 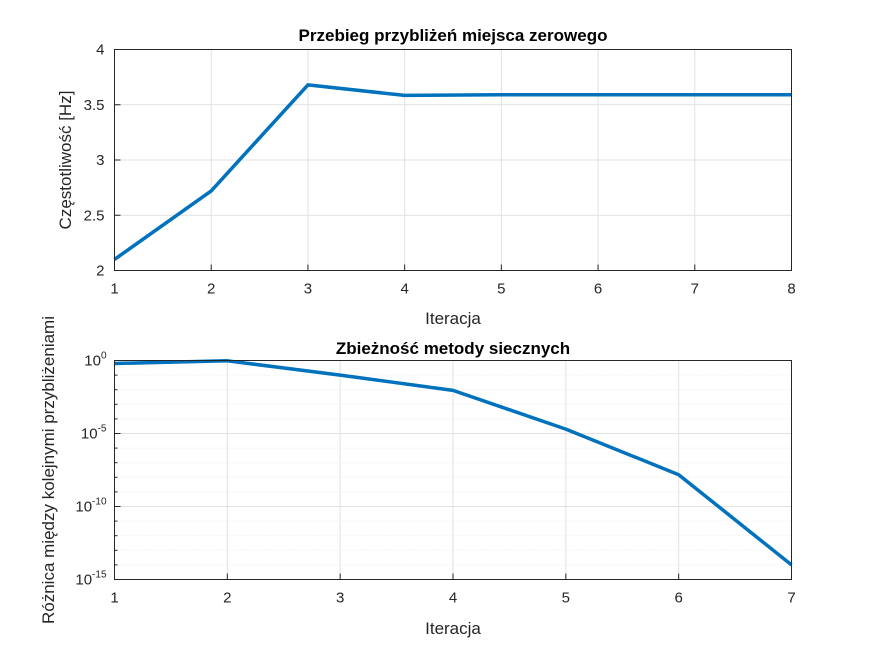 I want to click on chart-title: Przebieg przybliżeń miejsca zerowego, so click(x=453, y=35).